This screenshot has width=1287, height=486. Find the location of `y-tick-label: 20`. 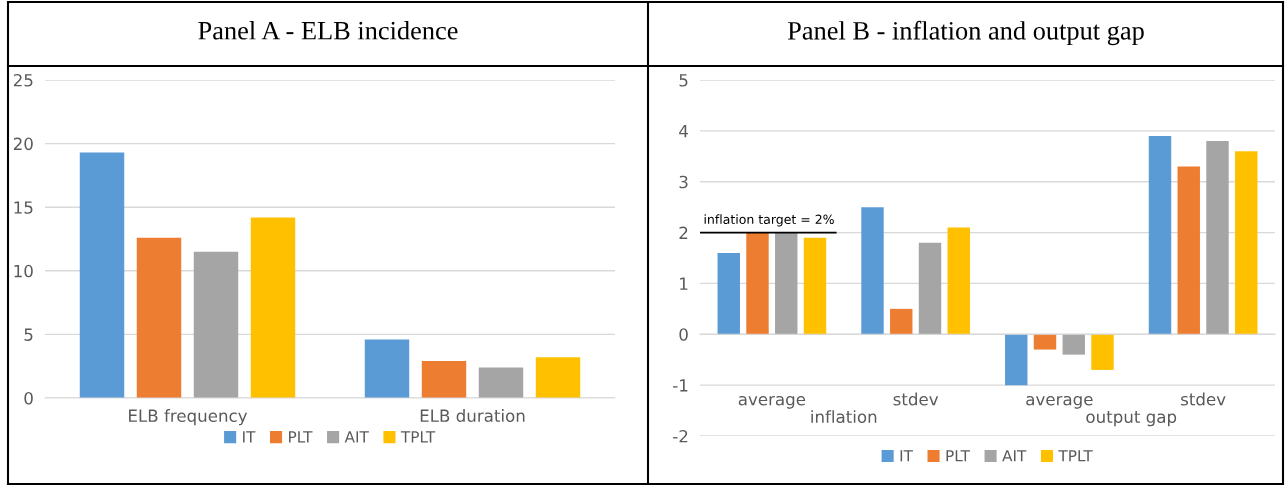

y-tick-label: 20 is located at coordinates (23, 144).